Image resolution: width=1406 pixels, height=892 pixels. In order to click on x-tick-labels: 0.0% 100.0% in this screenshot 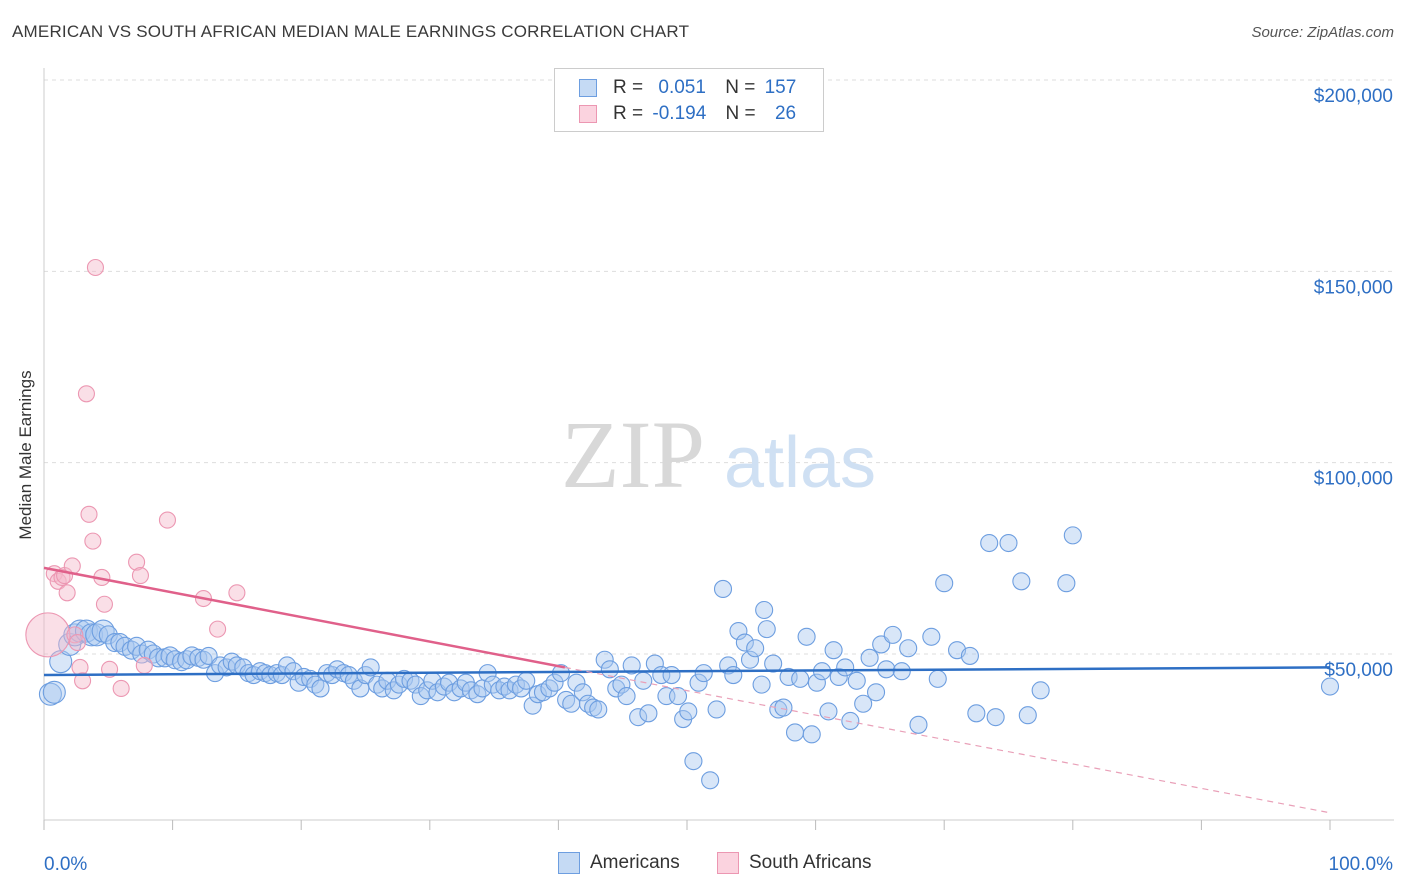, I will do `click(718, 864)`.